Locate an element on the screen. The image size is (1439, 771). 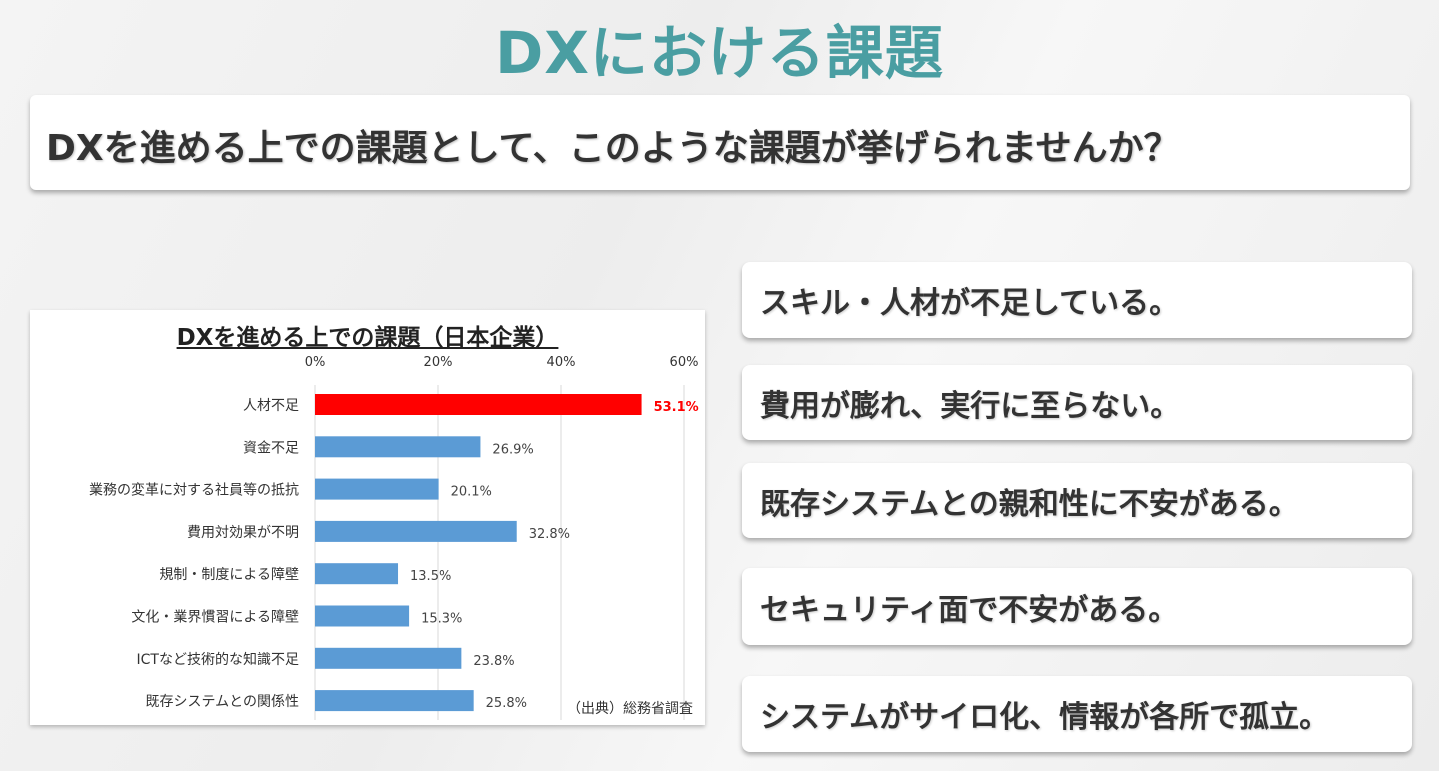
data-label: 32.8% is located at coordinates (549, 534).